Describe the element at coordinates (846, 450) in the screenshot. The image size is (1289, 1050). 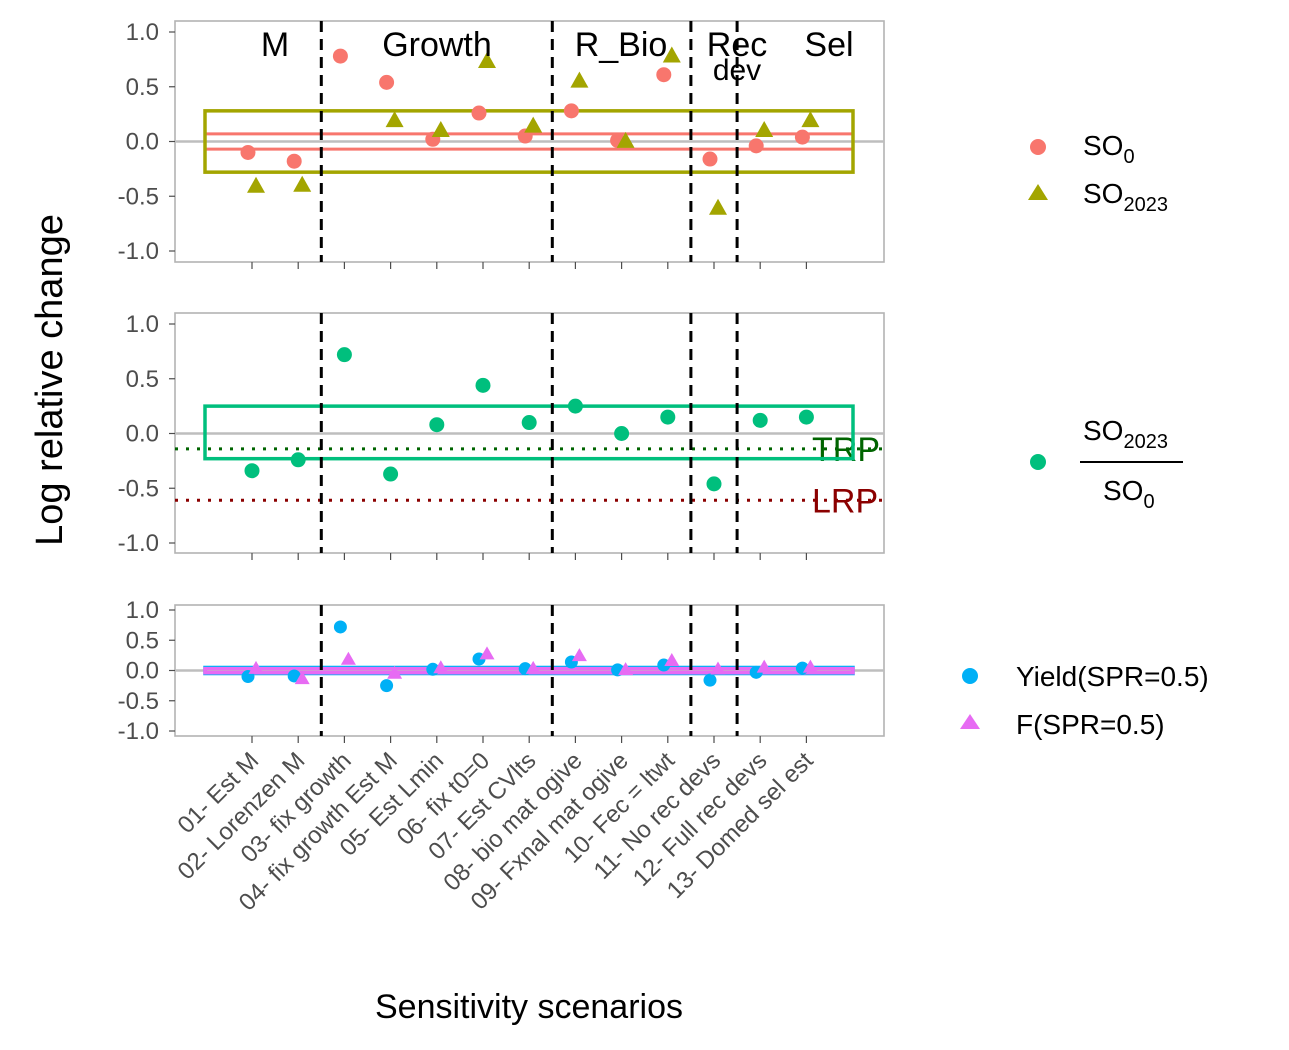
I see `reference-label-trp: TRP` at that location.